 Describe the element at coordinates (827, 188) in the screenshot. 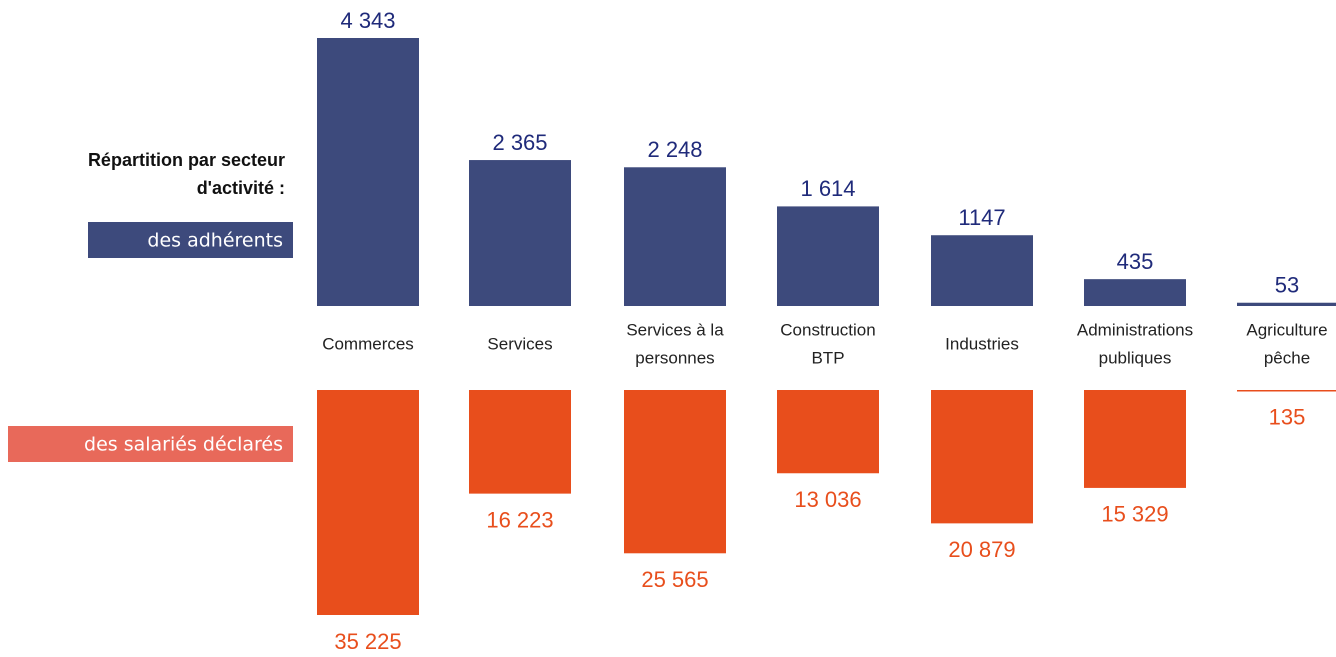

I see `value-label: 1 614` at that location.